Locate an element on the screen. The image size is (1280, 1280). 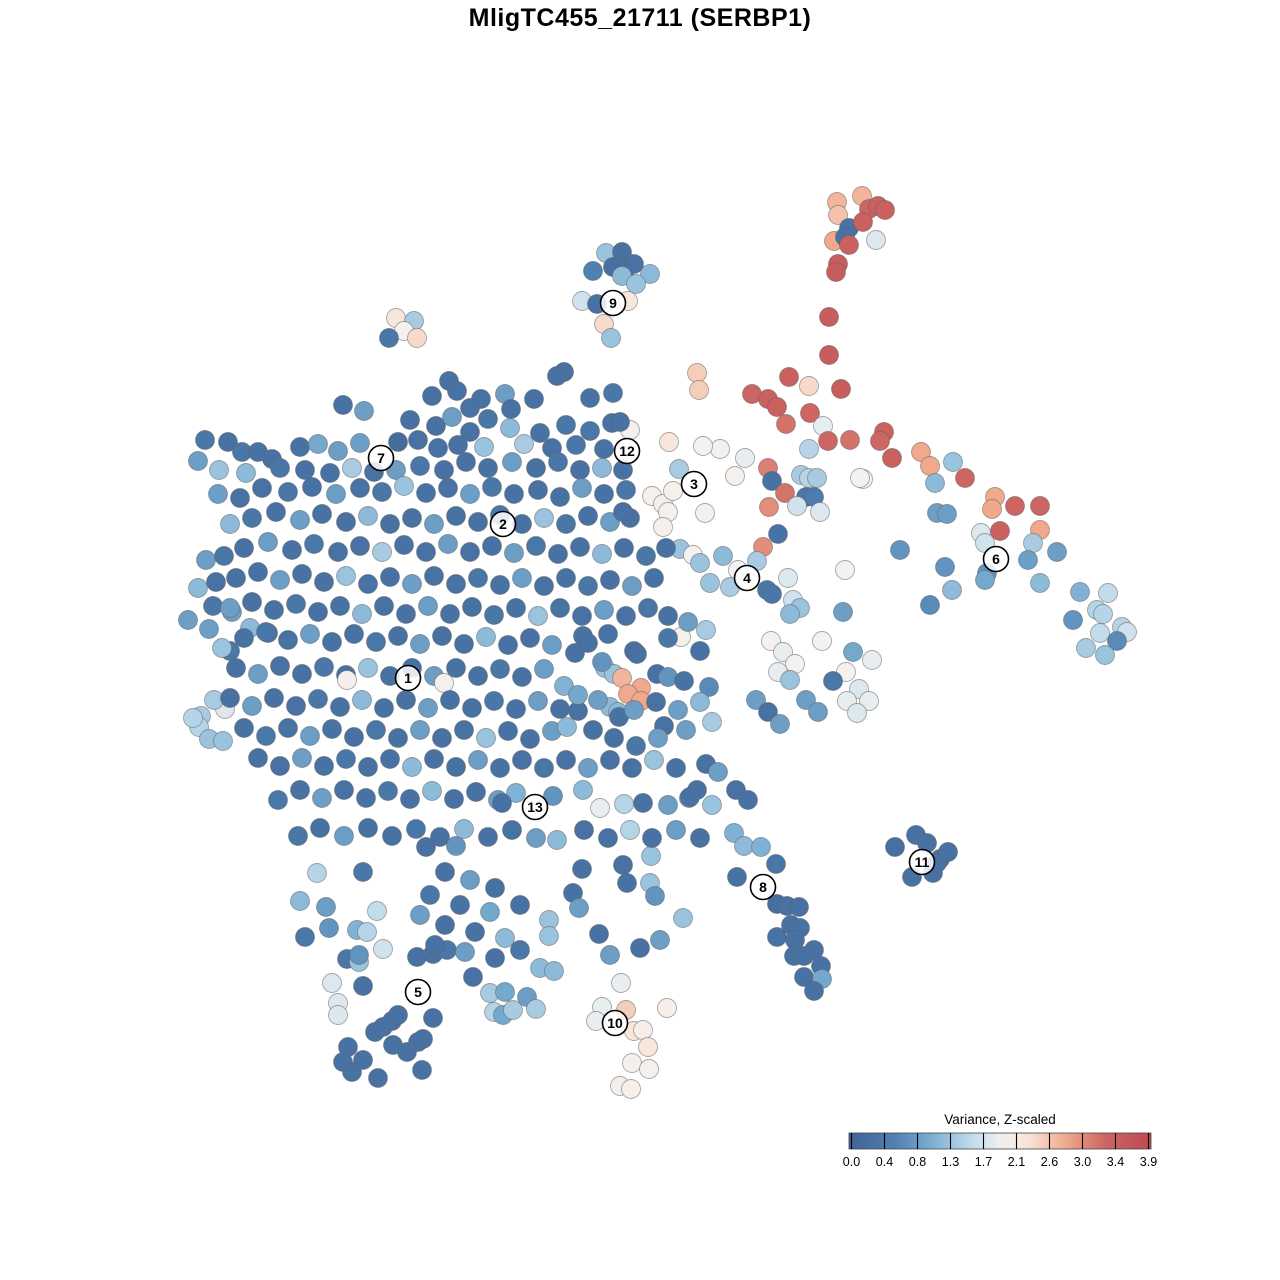
colorbar-gradient is located at coordinates (1000, 1141).